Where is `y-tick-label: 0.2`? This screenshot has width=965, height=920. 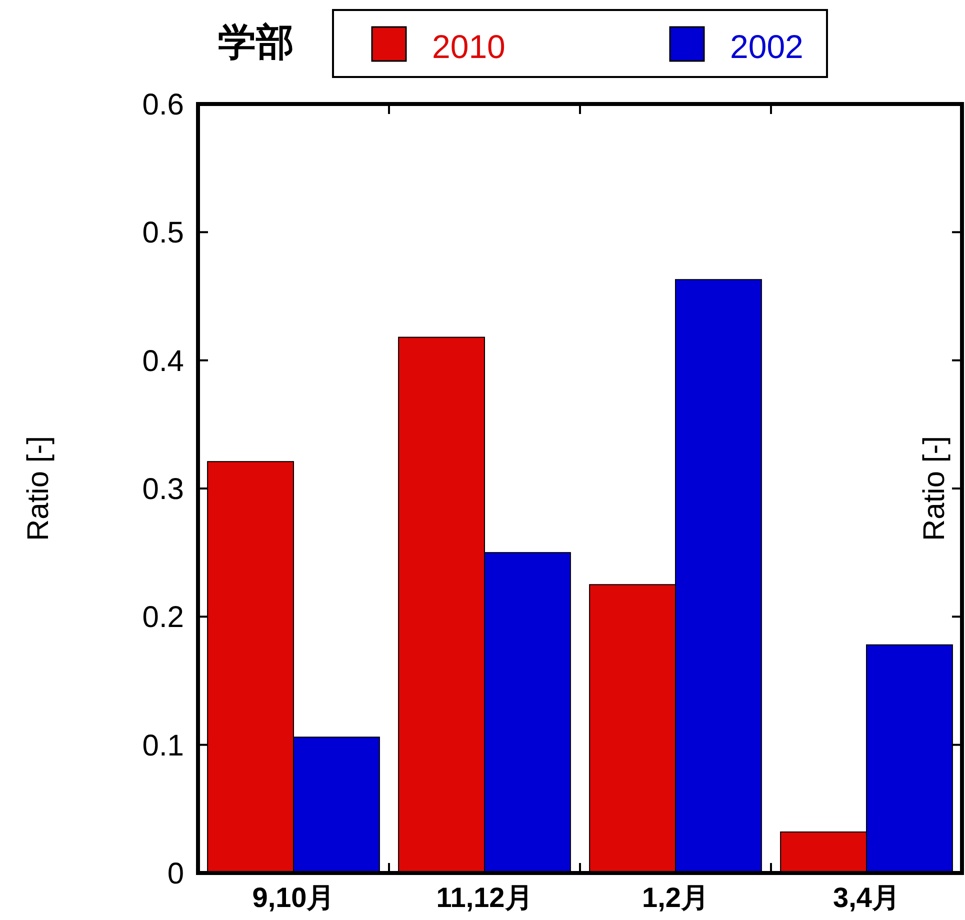
y-tick-label: 0.2 is located at coordinates (163, 617).